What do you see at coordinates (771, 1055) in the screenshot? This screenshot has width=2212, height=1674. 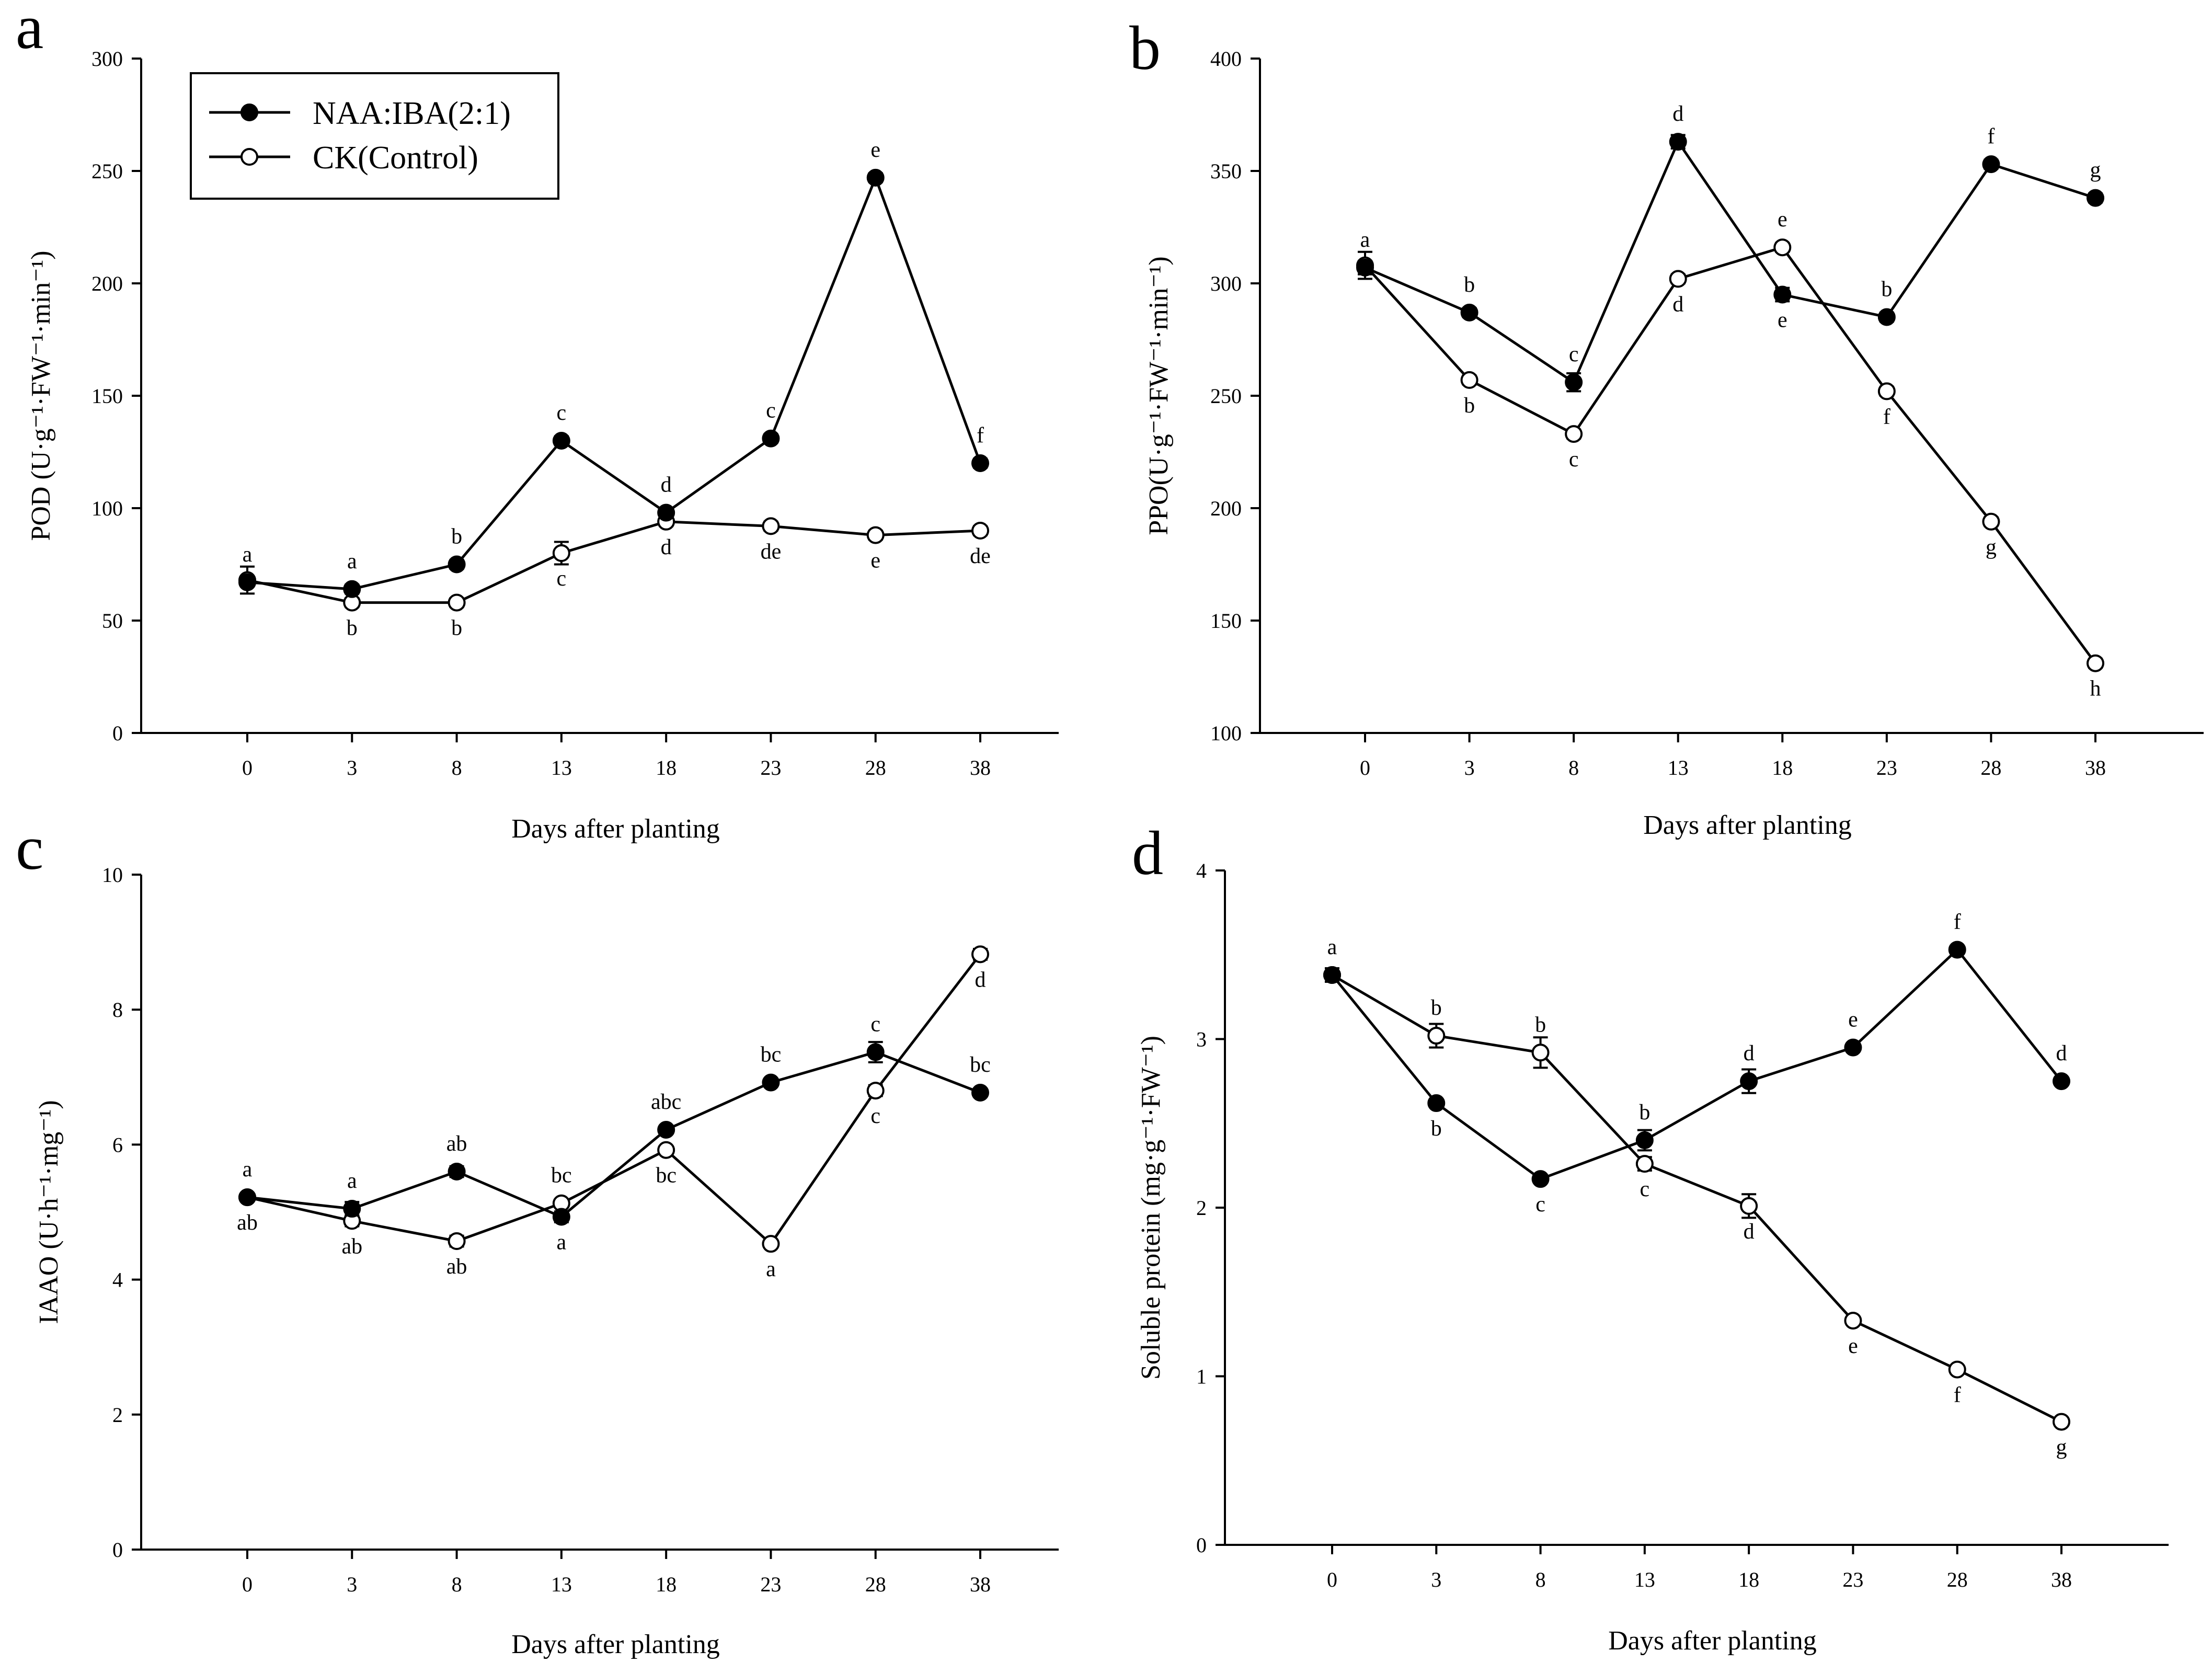 I see `significance-label-naa: bc` at bounding box center [771, 1055].